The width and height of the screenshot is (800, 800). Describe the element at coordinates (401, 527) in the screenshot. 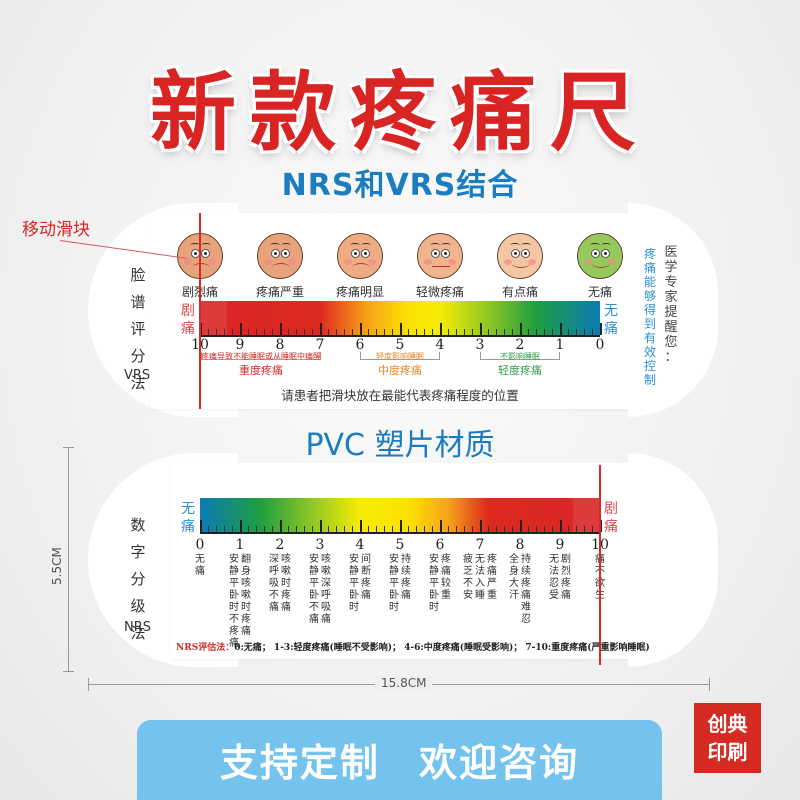

I see `nrs-tick-marks` at that location.